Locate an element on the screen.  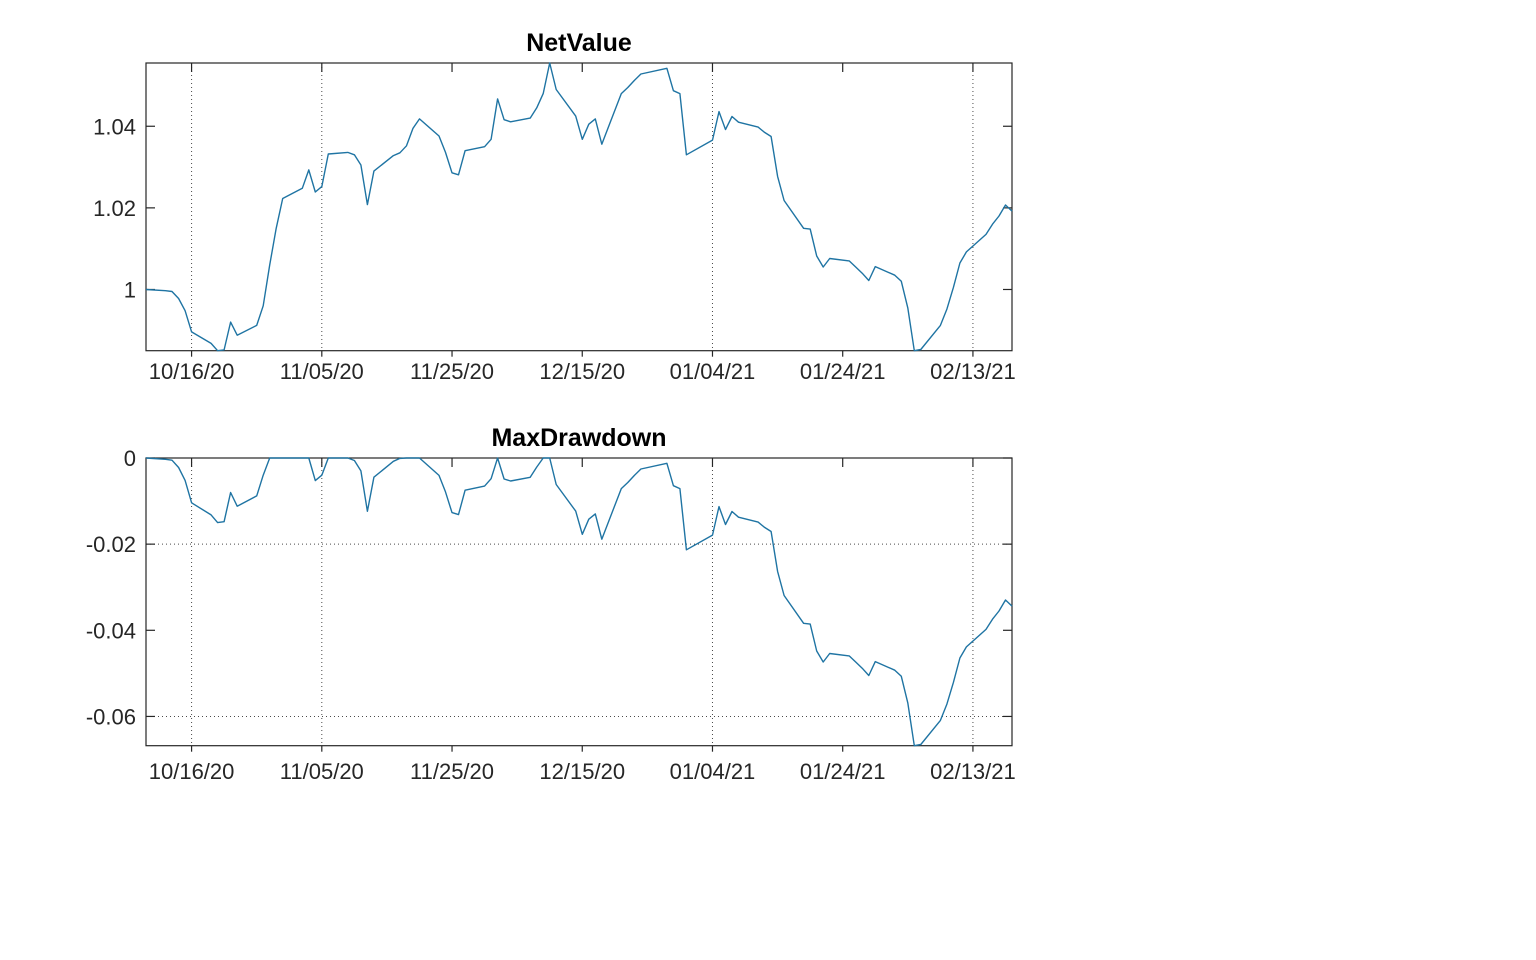
maxdrawdown-title: MaxDrawdown is located at coordinates (579, 438).